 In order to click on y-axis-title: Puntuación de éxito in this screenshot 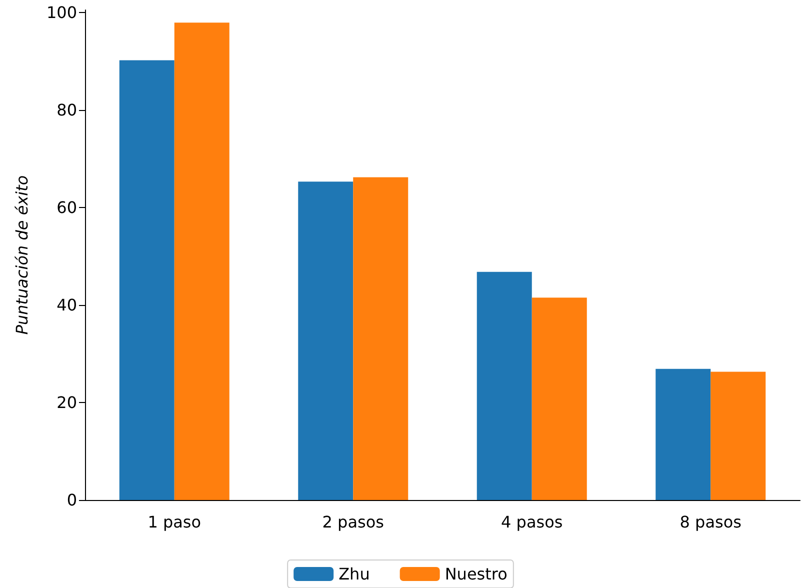, I will do `click(22, 255)`.